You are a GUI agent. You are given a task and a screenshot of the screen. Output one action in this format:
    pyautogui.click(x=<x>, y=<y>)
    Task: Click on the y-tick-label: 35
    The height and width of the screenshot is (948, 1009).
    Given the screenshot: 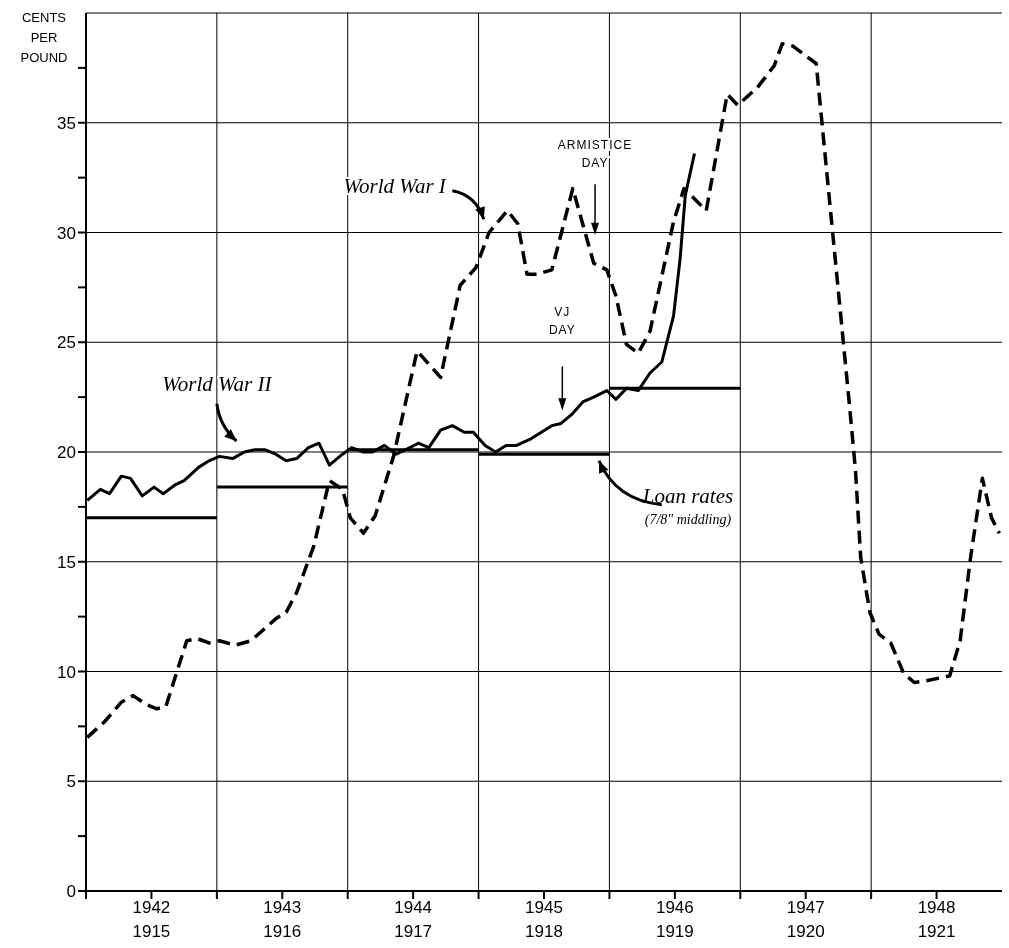 What is the action you would take?
    pyautogui.click(x=66, y=123)
    